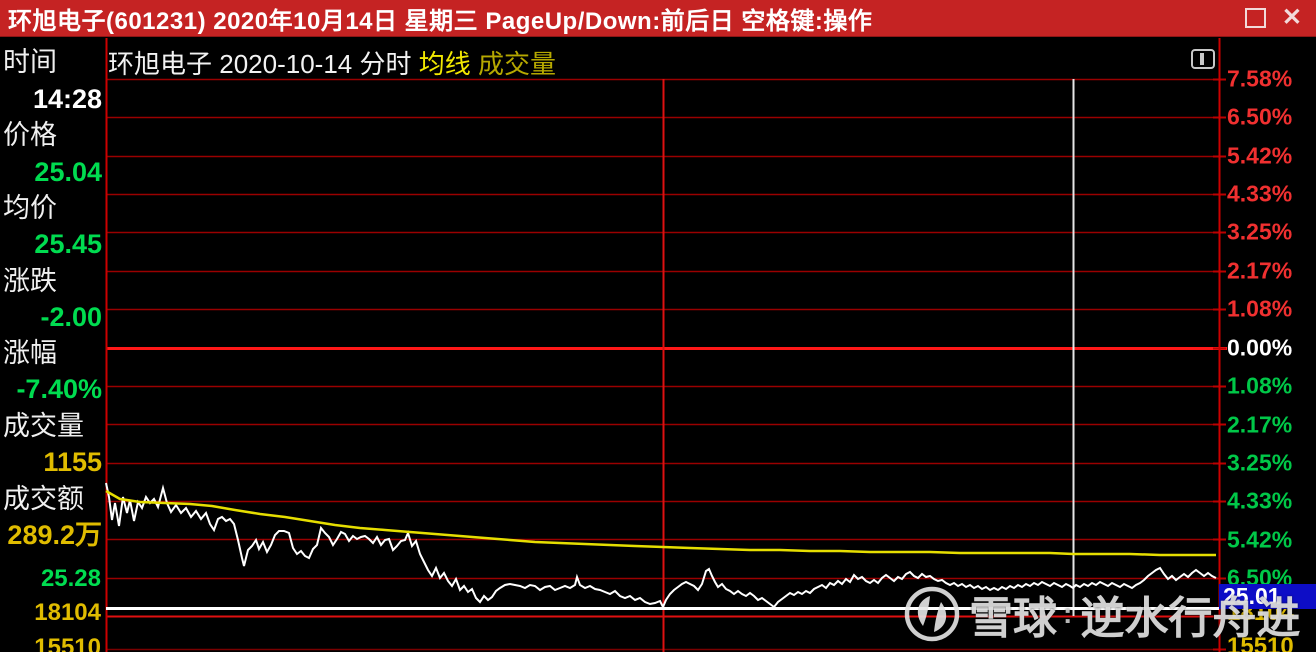 The width and height of the screenshot is (1316, 652). Describe the element at coordinates (444, 64) in the screenshot. I see `ma-toggle: 均线` at that location.